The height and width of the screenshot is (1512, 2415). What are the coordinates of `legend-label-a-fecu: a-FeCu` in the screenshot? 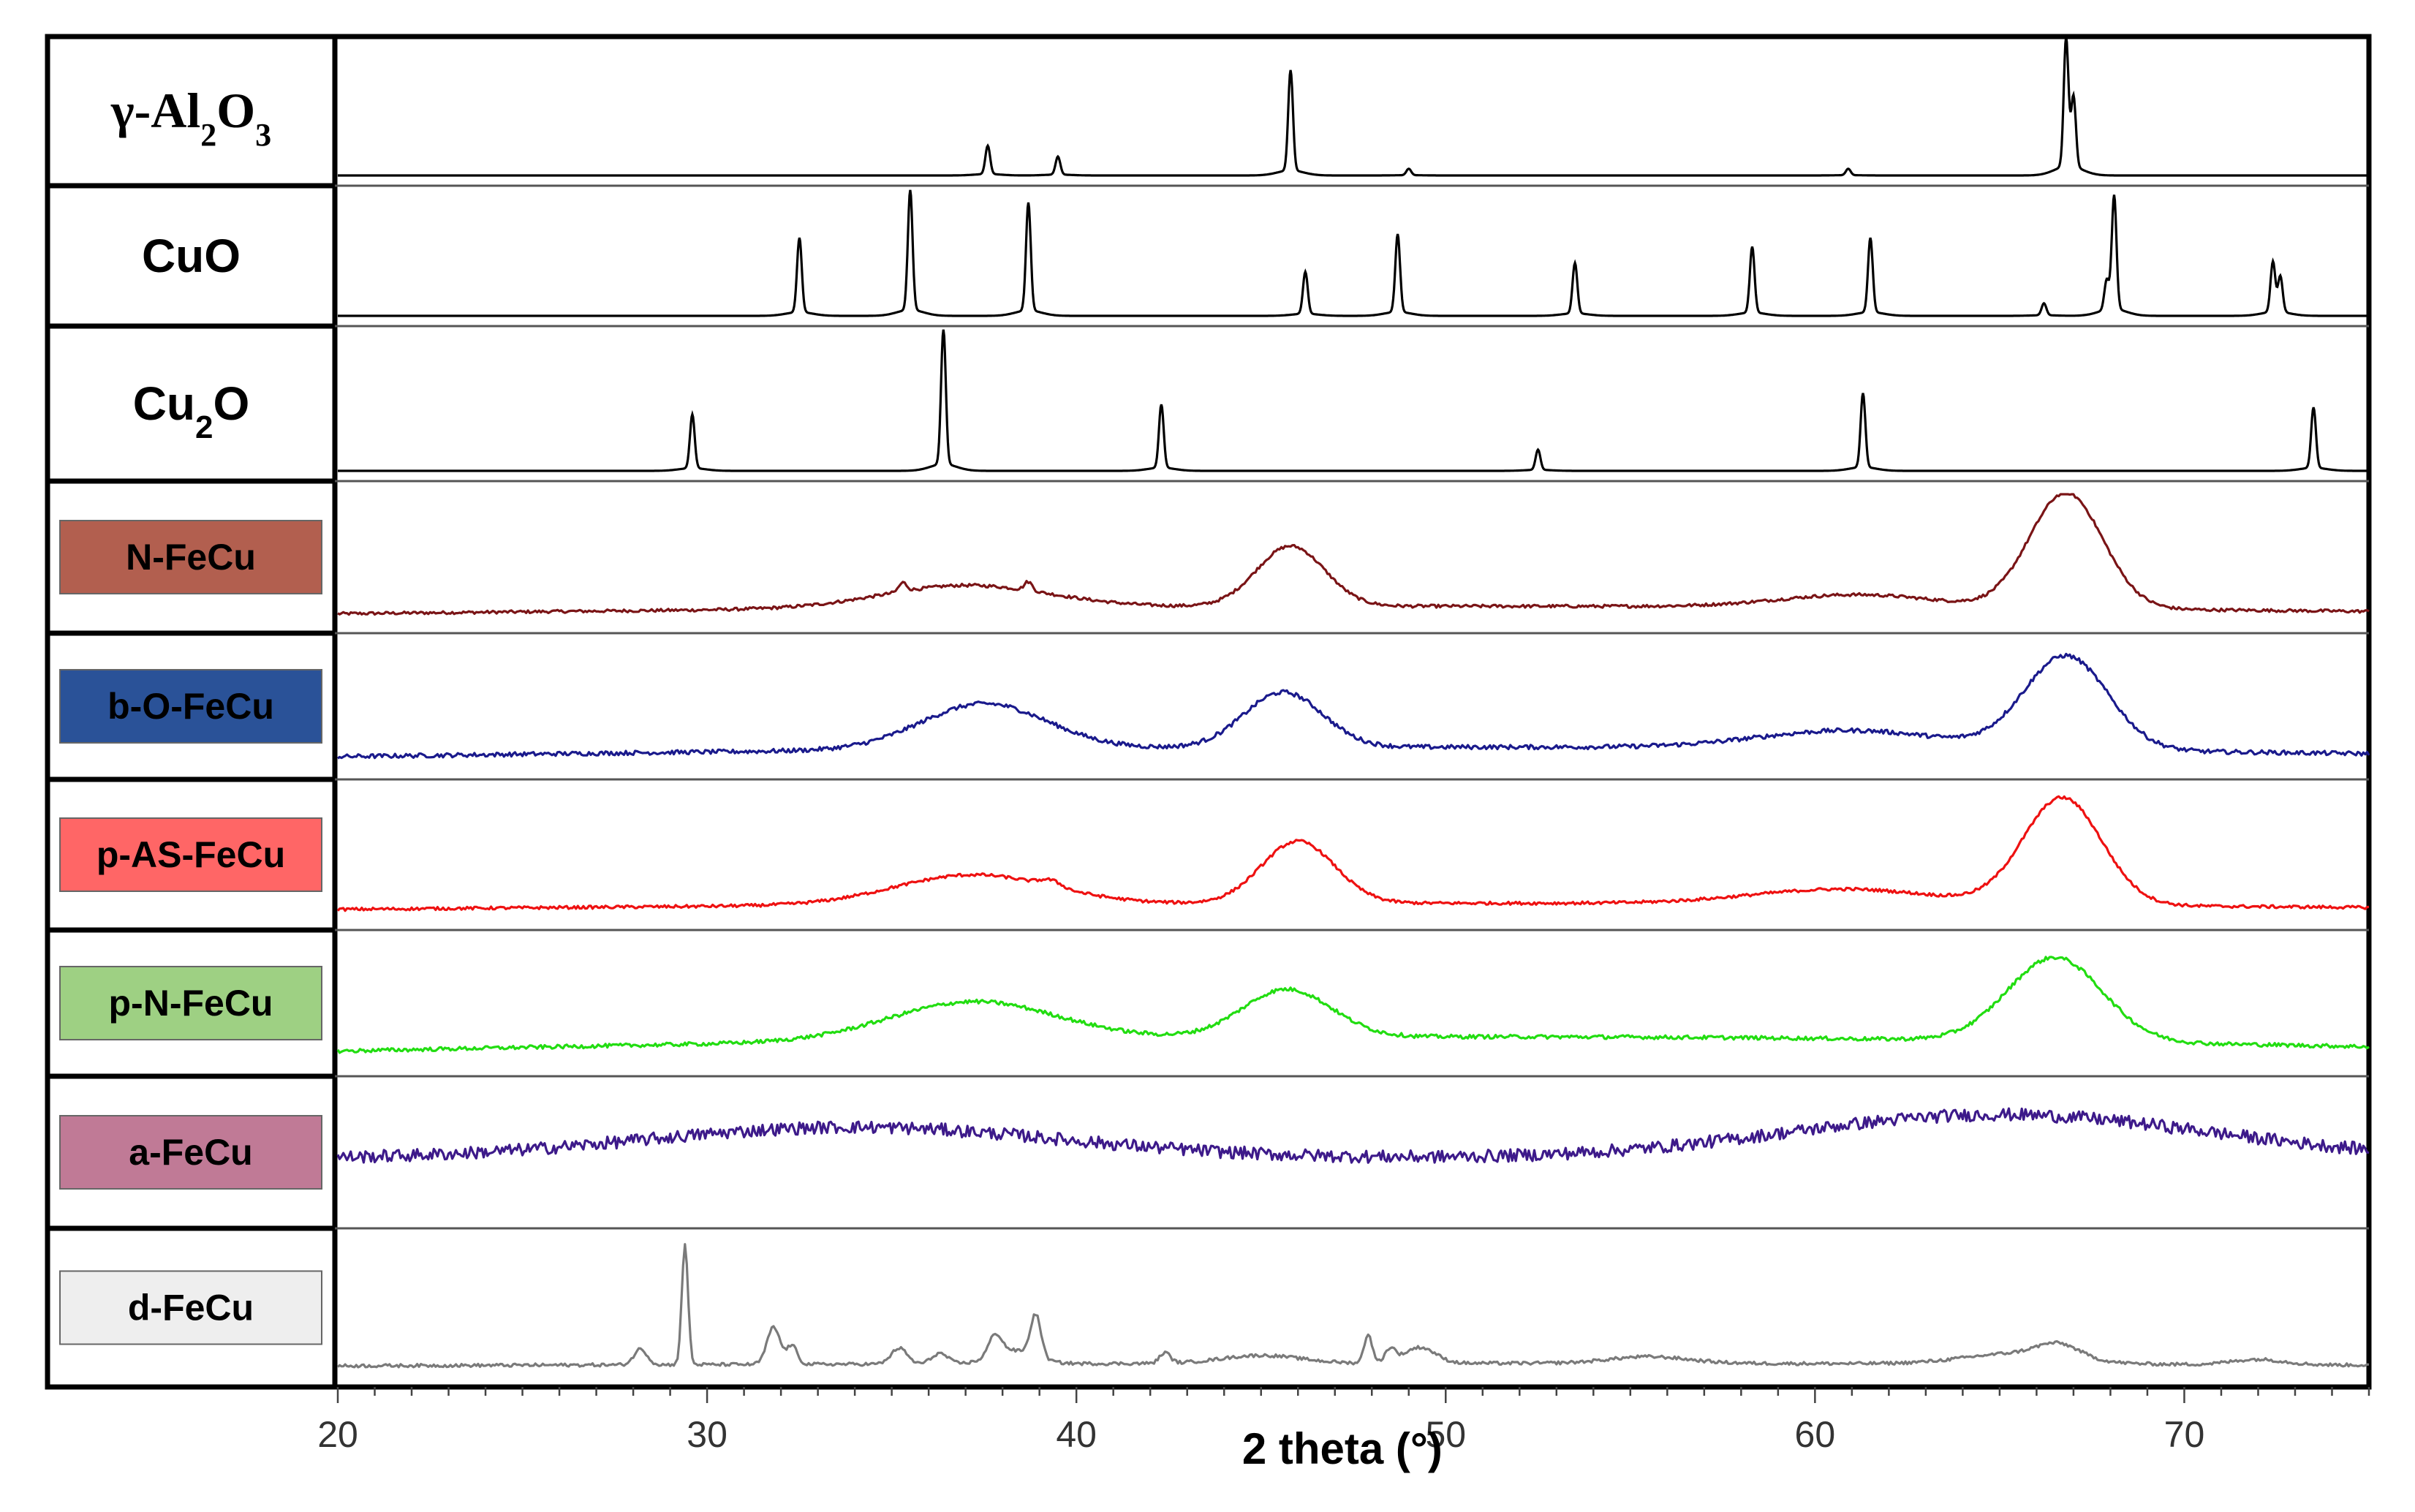 It's located at (190, 1152).